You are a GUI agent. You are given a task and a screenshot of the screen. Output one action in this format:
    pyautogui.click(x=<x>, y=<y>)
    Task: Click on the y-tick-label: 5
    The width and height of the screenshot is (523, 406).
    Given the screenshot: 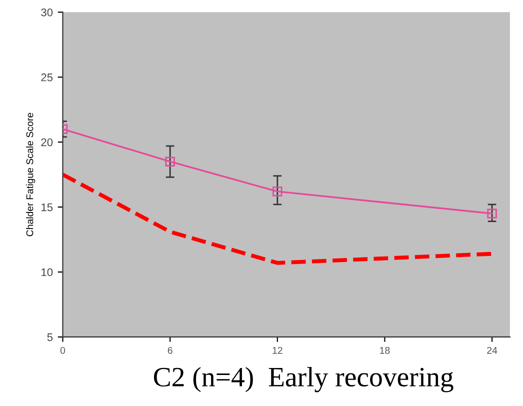 What is the action you would take?
    pyautogui.click(x=50, y=337)
    